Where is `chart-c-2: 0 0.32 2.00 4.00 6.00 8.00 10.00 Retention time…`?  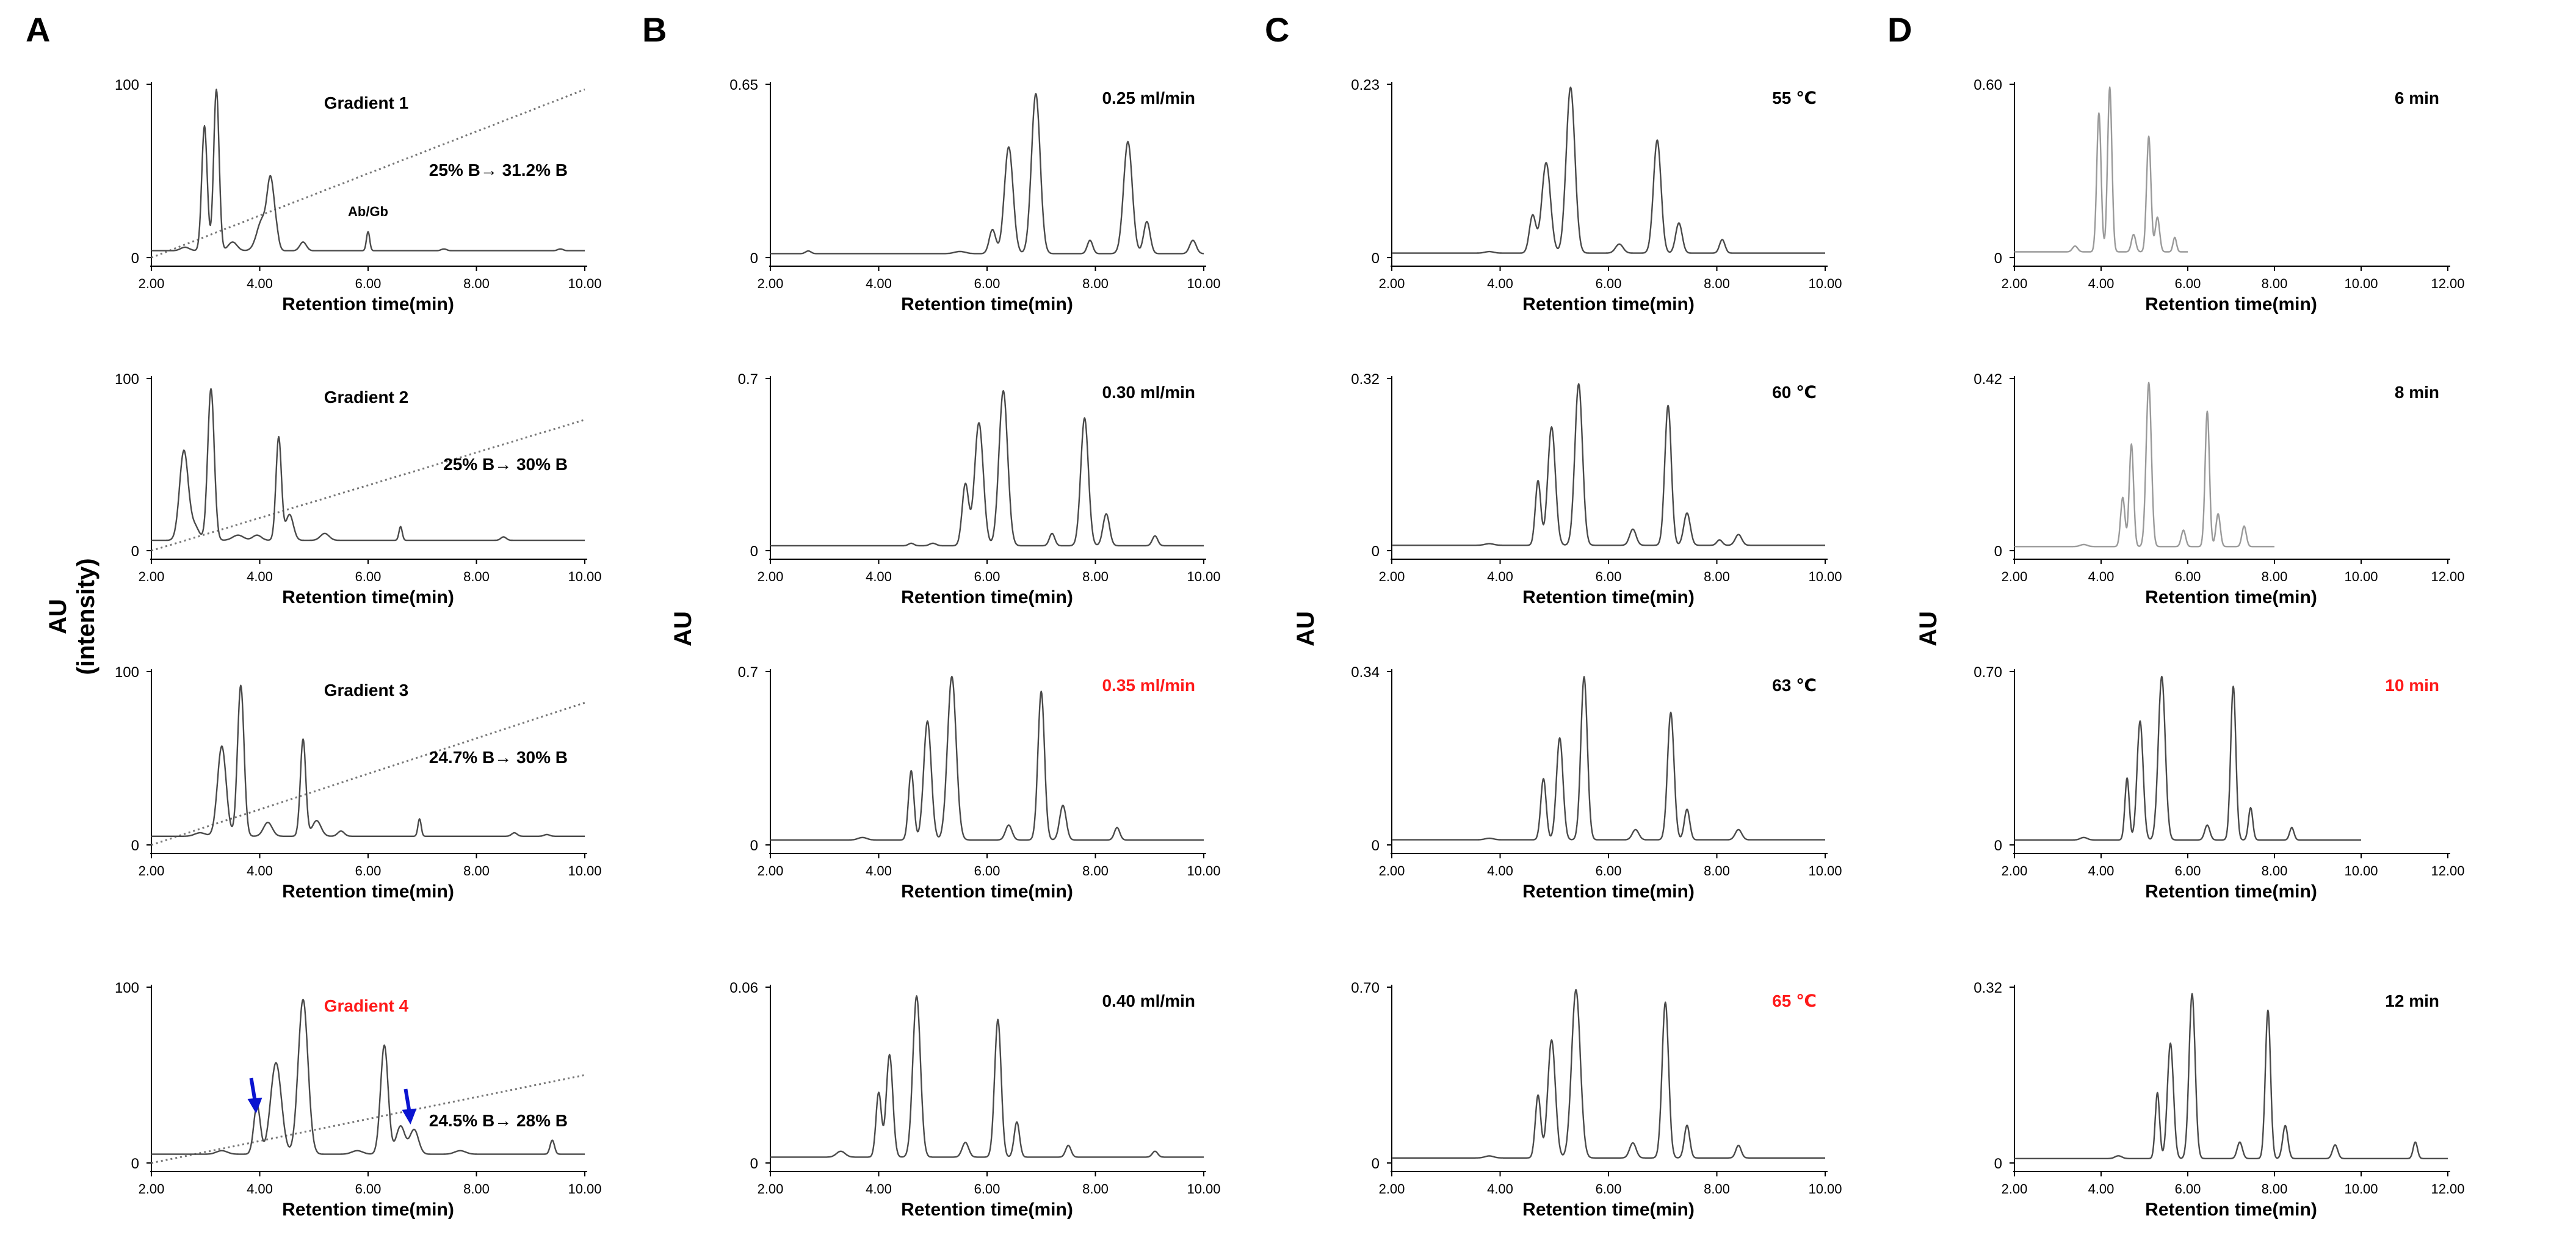 chart-c-2: 0 0.32 2.00 4.00 6.00 8.00 10.00 Retention time… is located at coordinates (1596, 489).